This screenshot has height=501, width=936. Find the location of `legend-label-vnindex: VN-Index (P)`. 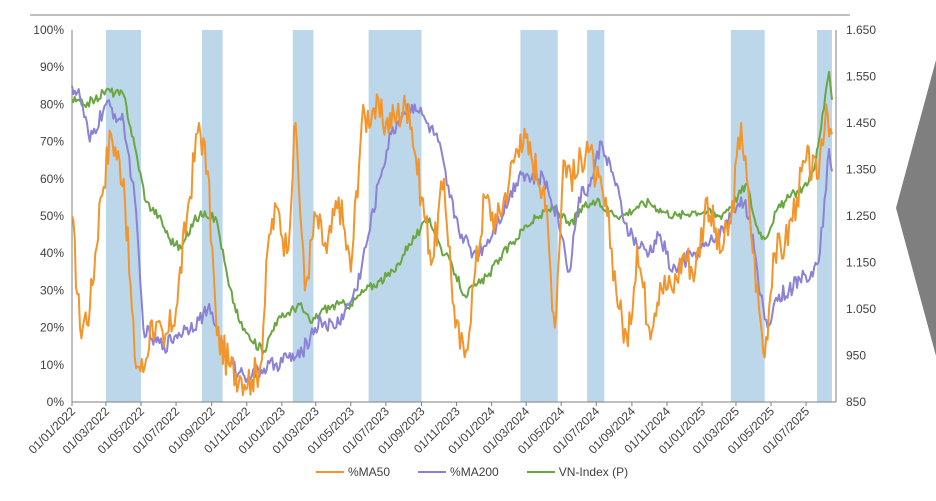

legend-label-vnindex: VN-Index (P) is located at coordinates (593, 472).